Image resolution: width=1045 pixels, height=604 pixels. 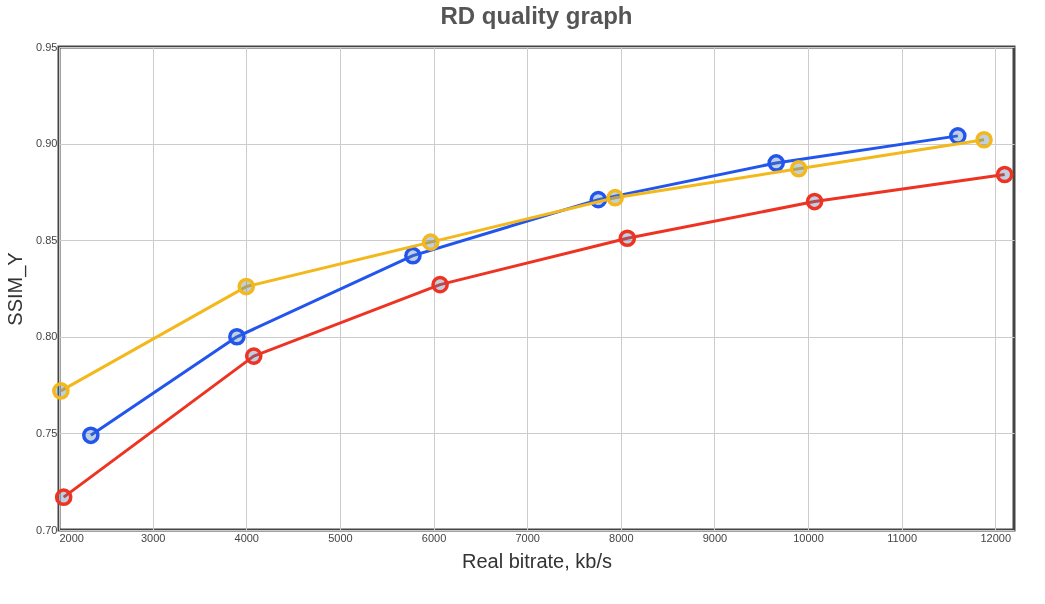 What do you see at coordinates (621, 537) in the screenshot?
I see `x-tick-label: 8000` at bounding box center [621, 537].